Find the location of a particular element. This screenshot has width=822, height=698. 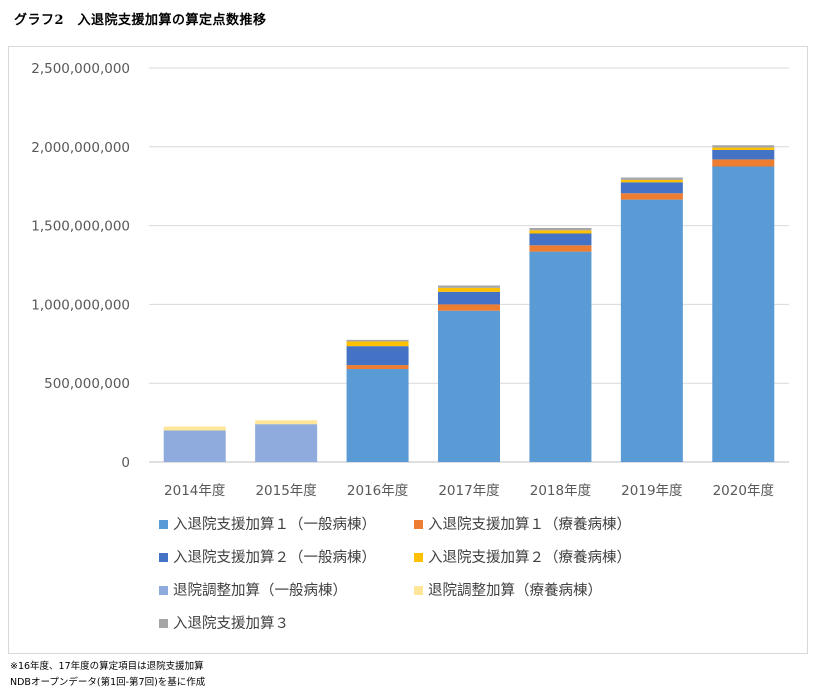

x-tick-label: 2016年度 is located at coordinates (377, 491).